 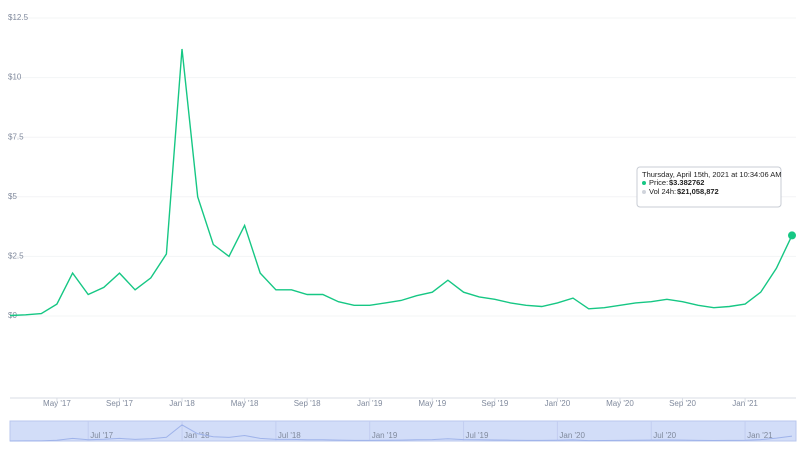 I want to click on y-tick-label: $7.5, so click(x=16, y=136).